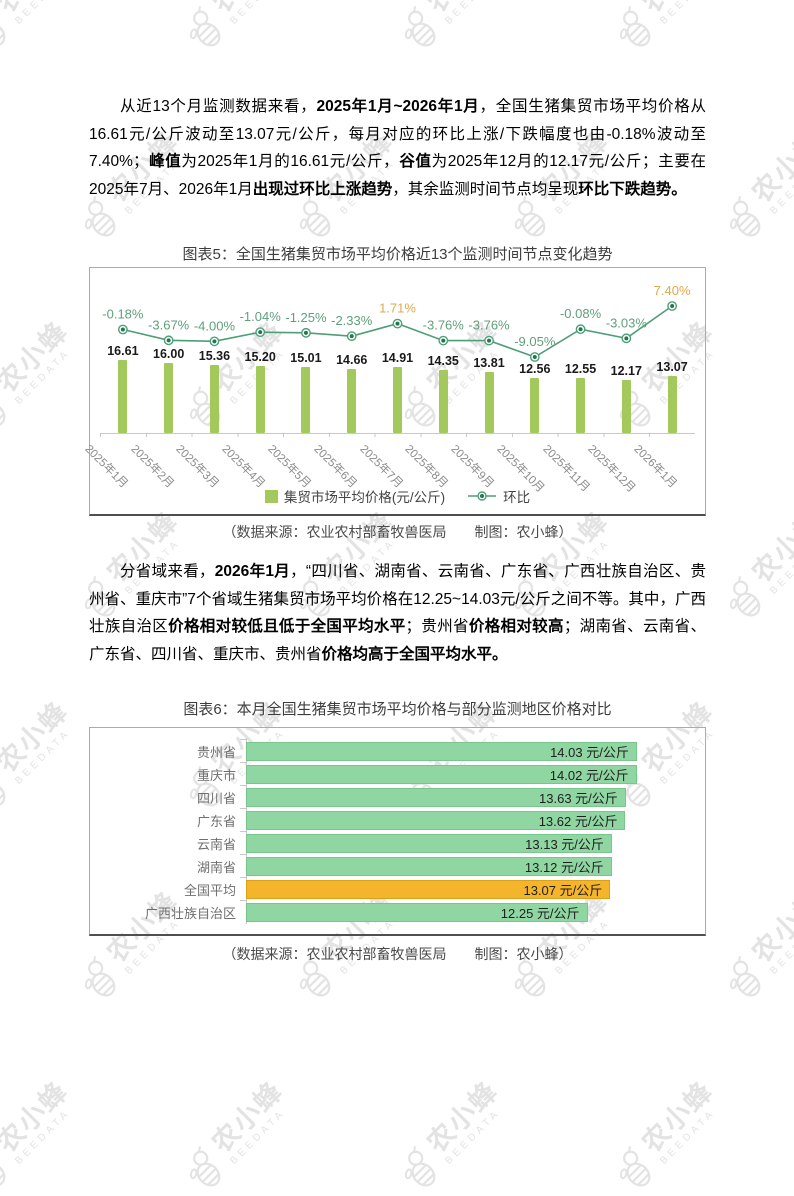  I want to click on bar-track: 12.25 元/公斤, so click(470, 912).